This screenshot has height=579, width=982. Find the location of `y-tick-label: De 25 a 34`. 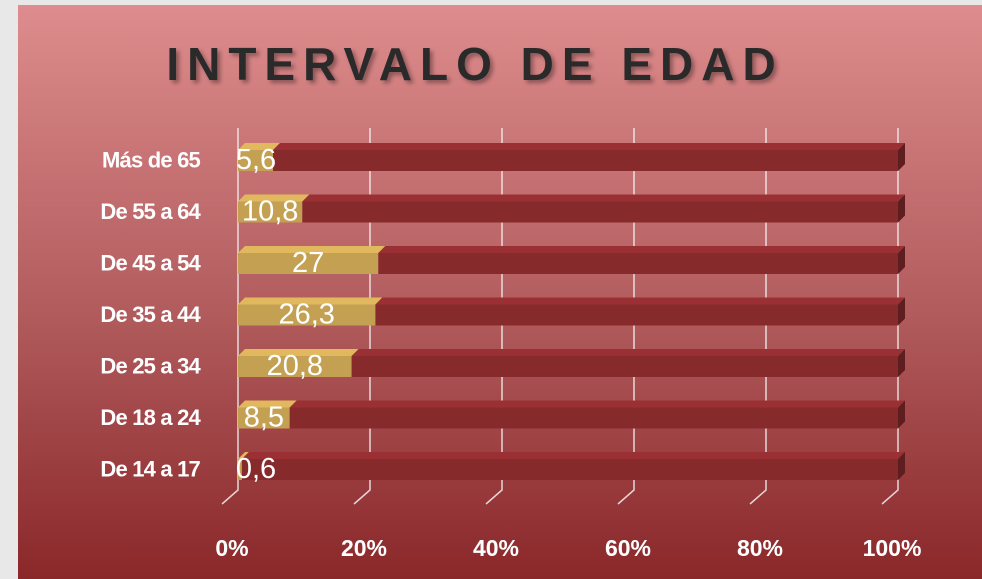

y-tick-label: De 25 a 34 is located at coordinates (150, 365).